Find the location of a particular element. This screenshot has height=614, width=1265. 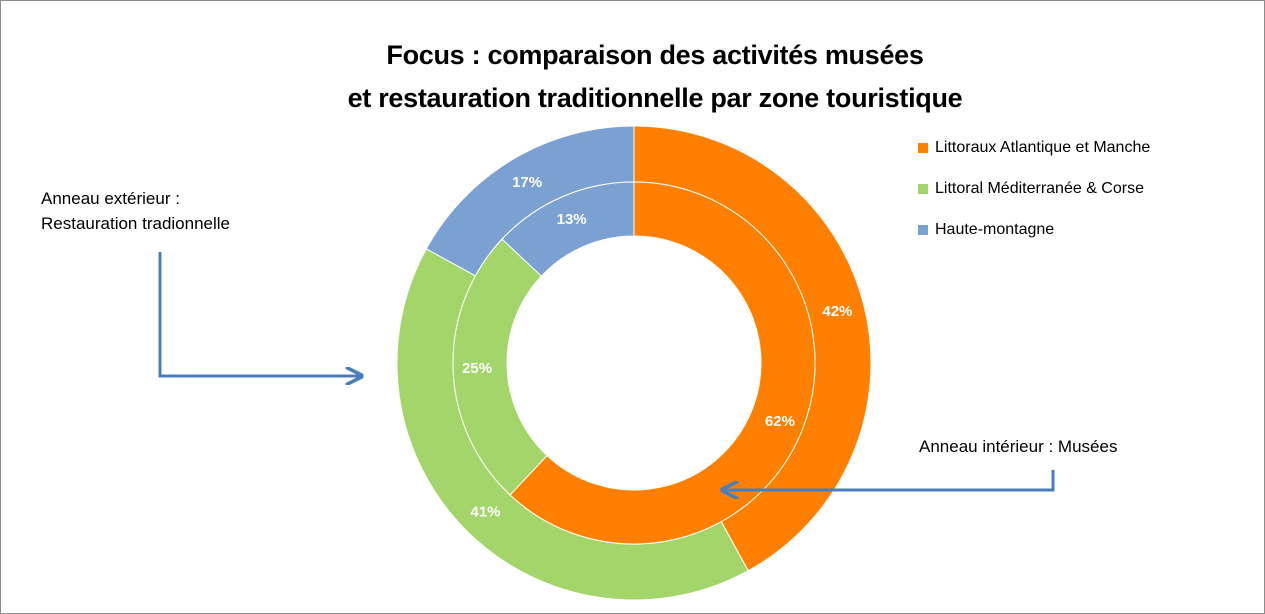

legend-item-atlantique: Littoraux Atlantique et Manche is located at coordinates (1034, 147).